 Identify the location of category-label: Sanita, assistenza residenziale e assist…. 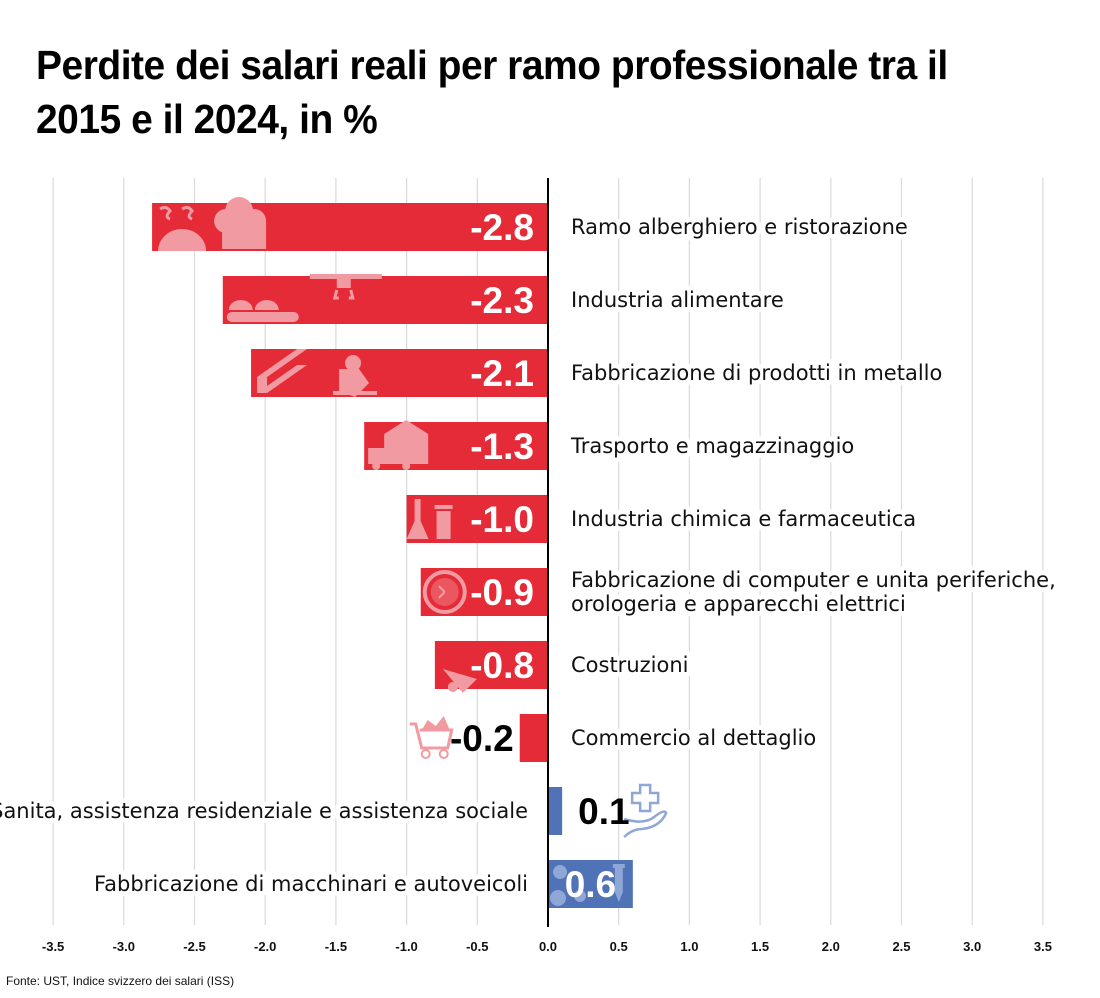
(264, 811).